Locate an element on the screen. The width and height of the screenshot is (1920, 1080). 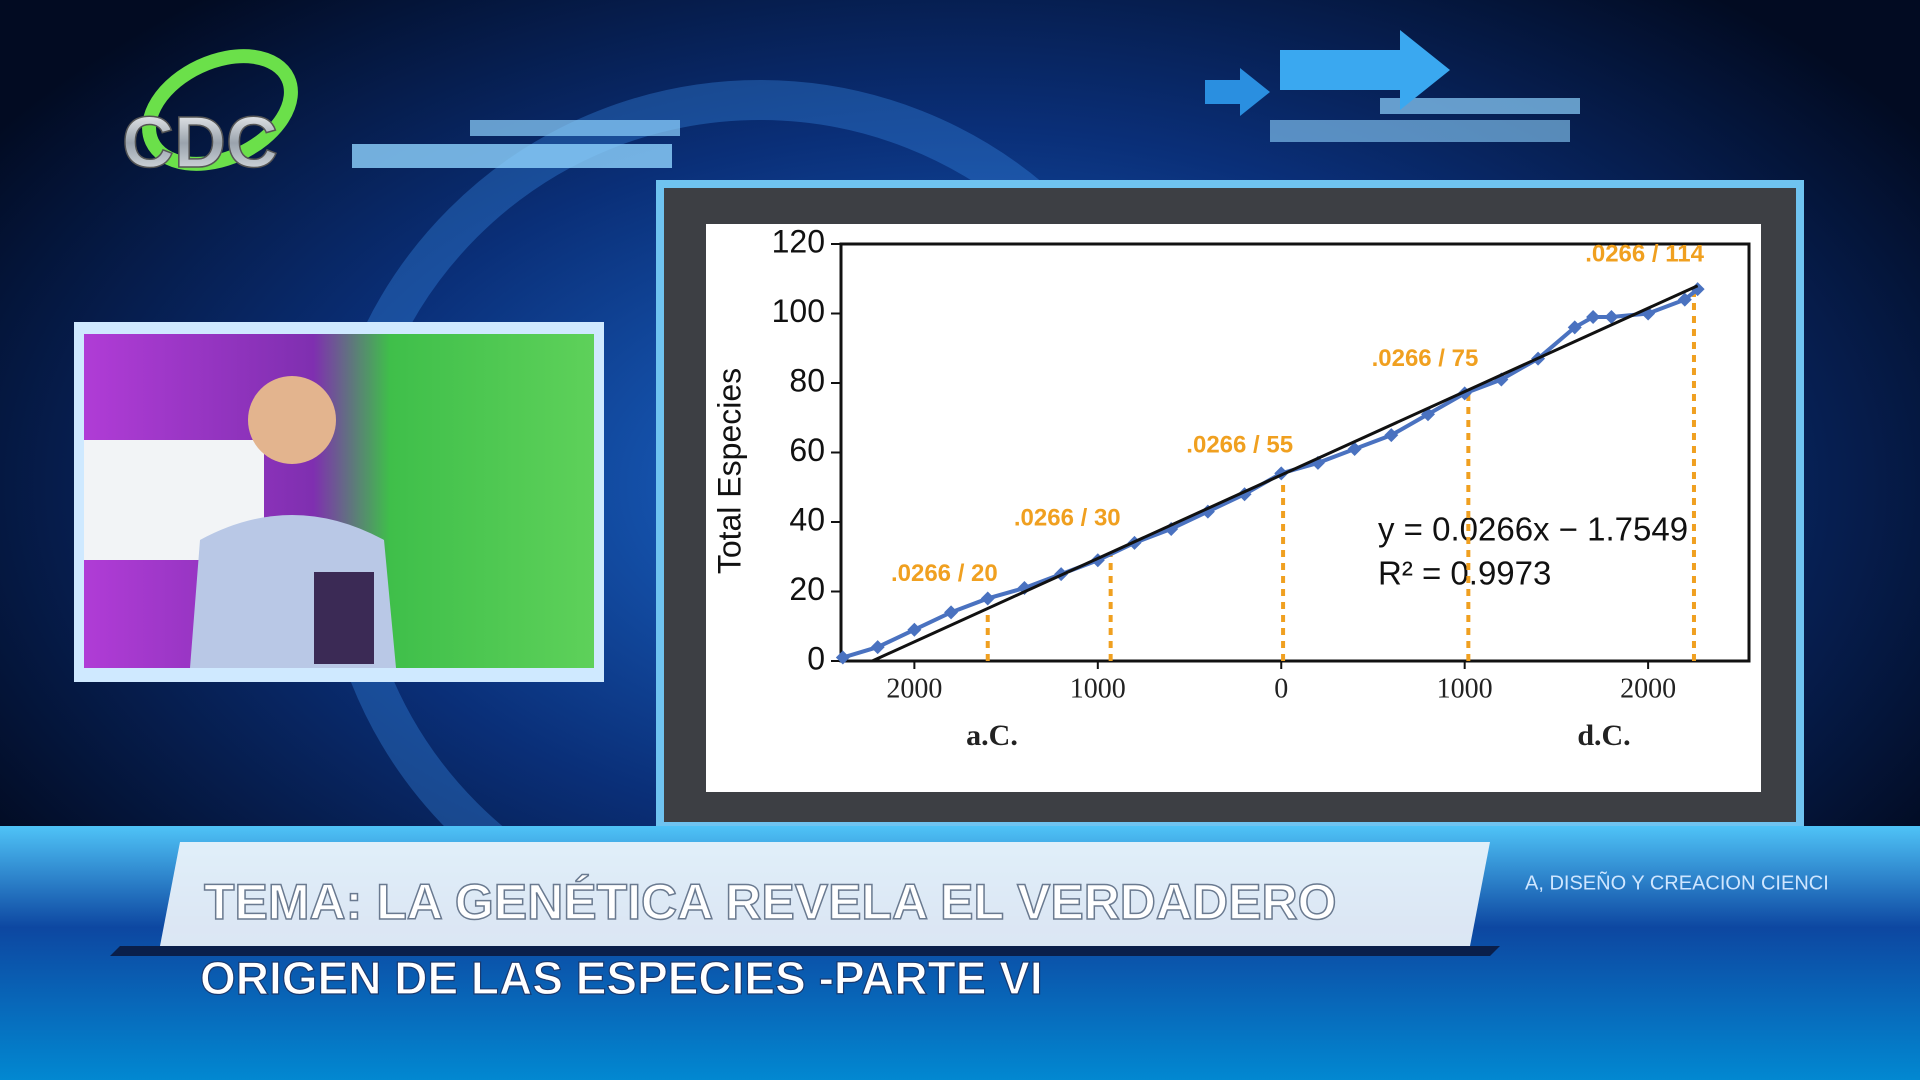
y-tick-label: 100 is located at coordinates (798, 311).